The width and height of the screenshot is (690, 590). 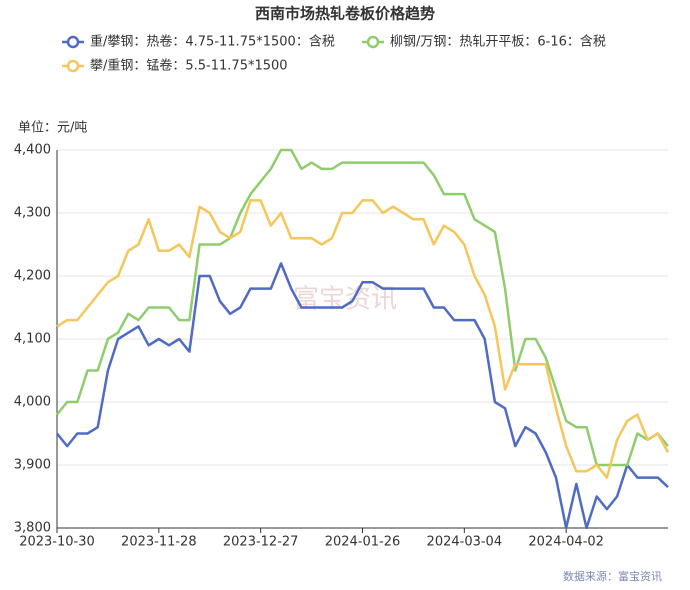 What do you see at coordinates (32, 465) in the screenshot?
I see `y-tick-label: 3,900` at bounding box center [32, 465].